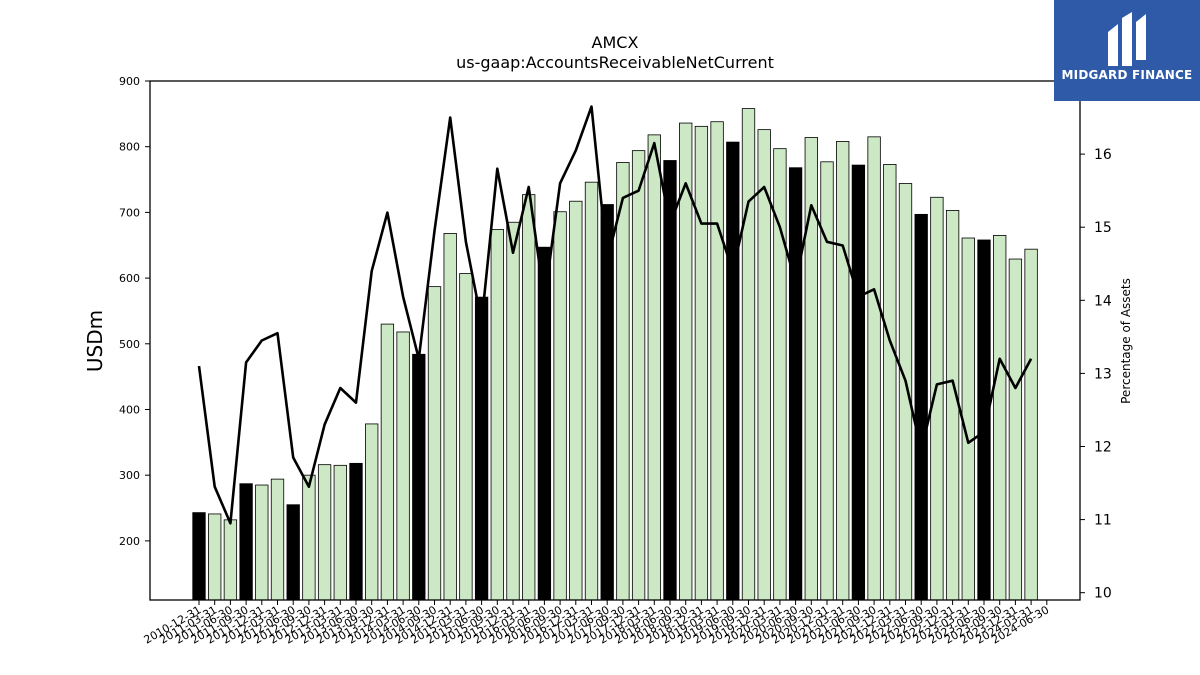 The width and height of the screenshot is (1200, 675). I want to click on y2-tick-label: 16, so click(1103, 155).